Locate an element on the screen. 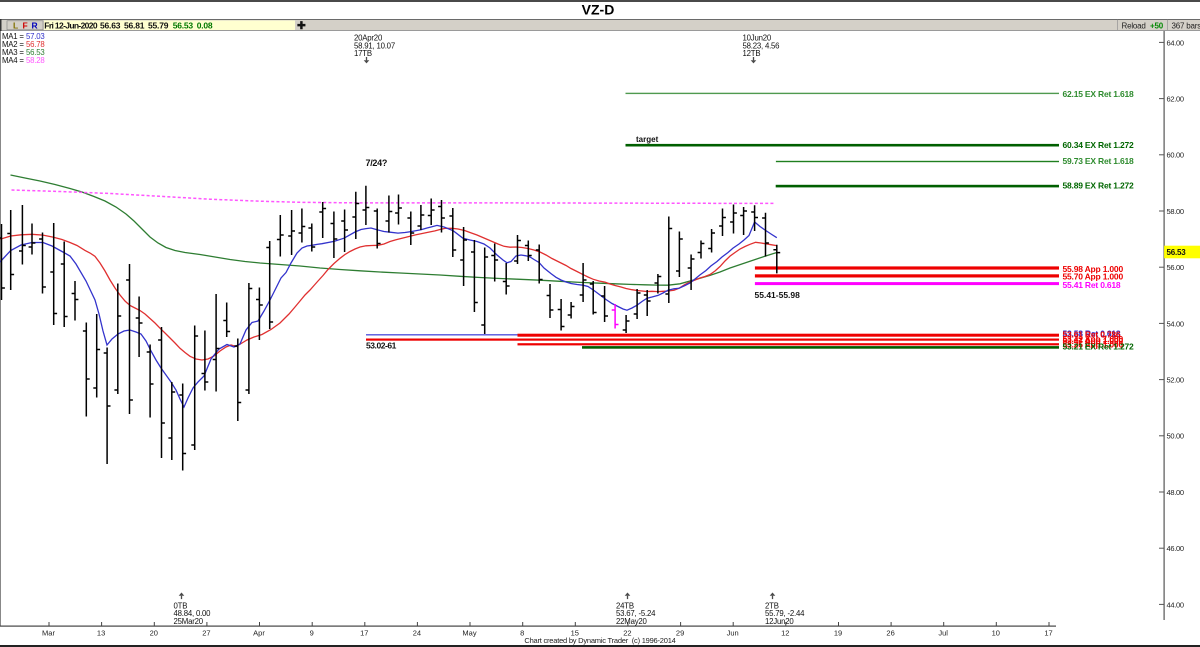  svg-text: 26 is located at coordinates (890, 633).